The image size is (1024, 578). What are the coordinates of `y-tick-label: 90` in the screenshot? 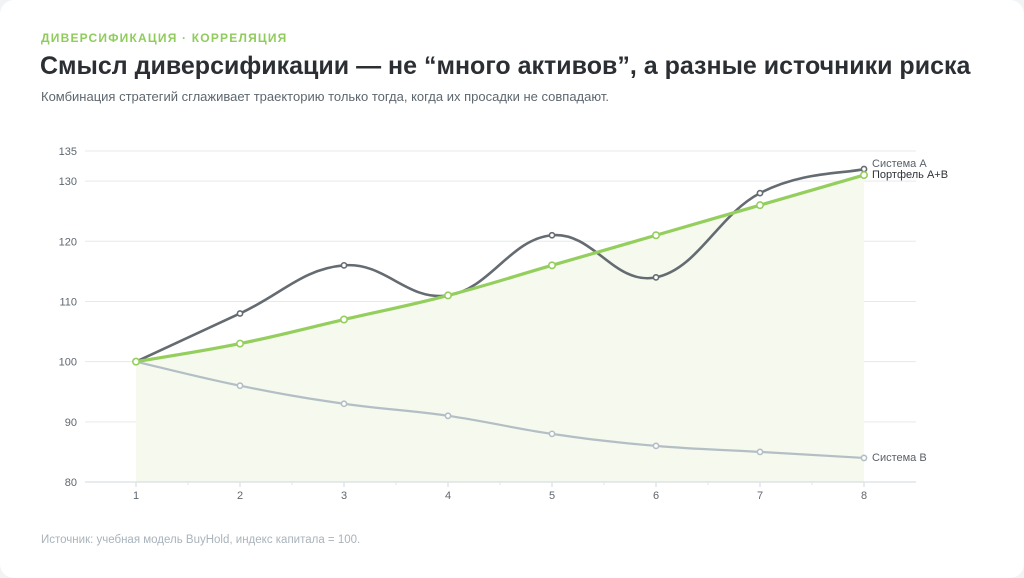 It's located at (71, 423).